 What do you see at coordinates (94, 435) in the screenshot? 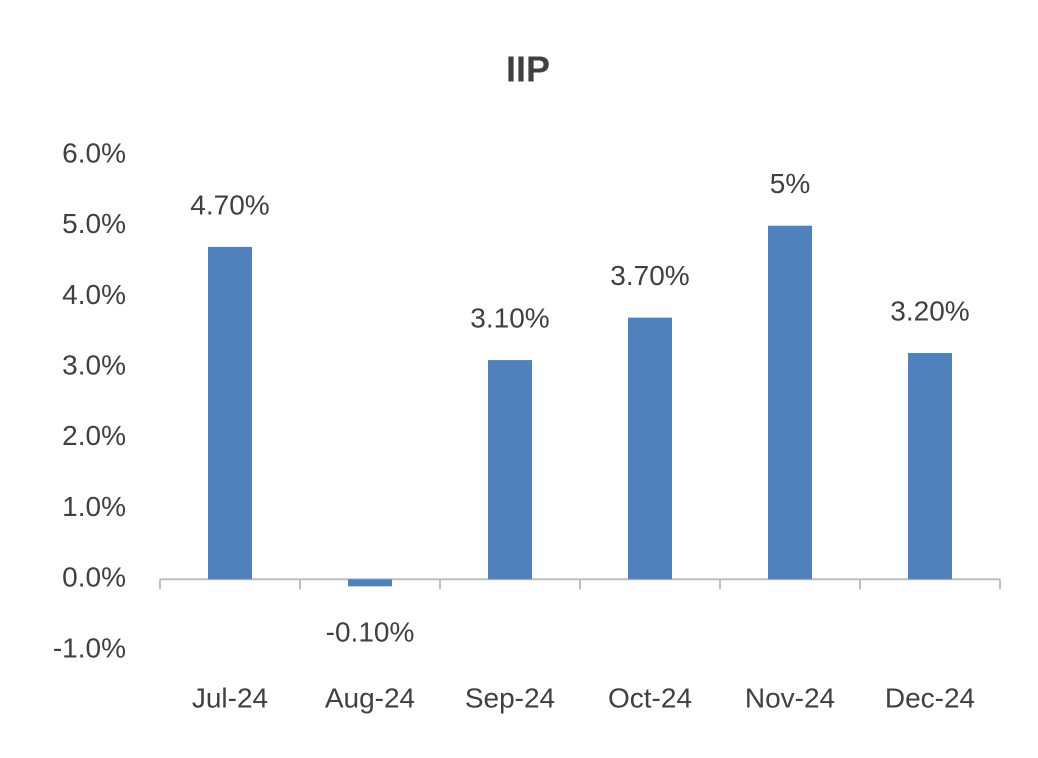
I see `y-tick-label: 2.0%` at bounding box center [94, 435].